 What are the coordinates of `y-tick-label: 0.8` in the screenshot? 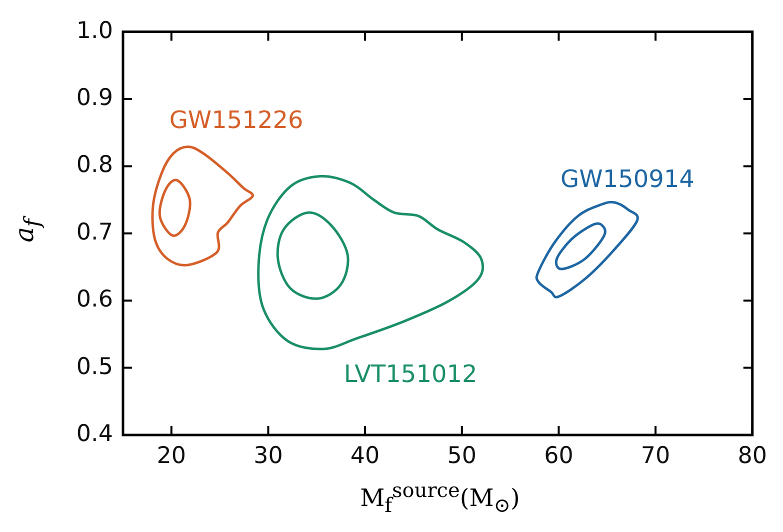 It's located at (94, 165).